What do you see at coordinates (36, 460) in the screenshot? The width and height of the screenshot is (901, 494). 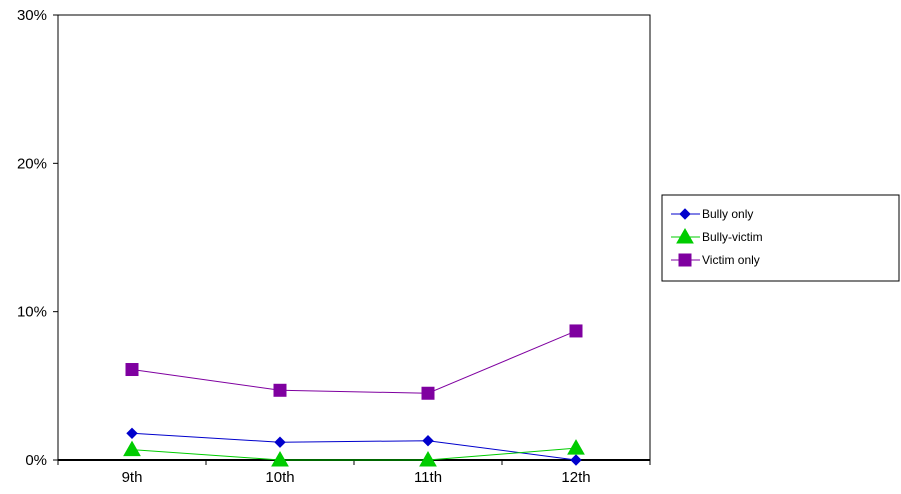 I see `y-tick-label: 0%` at bounding box center [36, 460].